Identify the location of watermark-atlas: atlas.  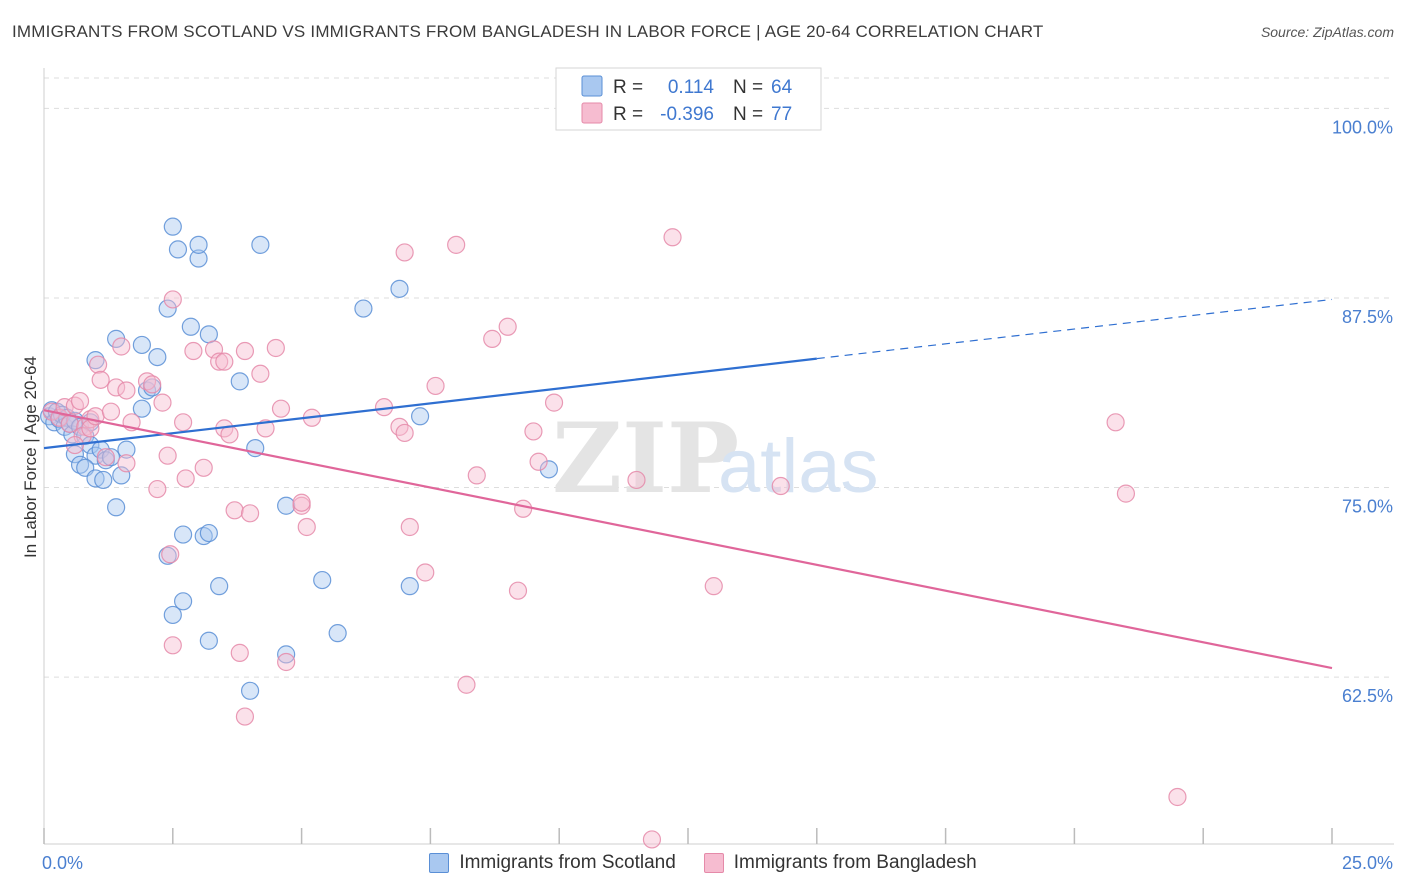
(798, 466).